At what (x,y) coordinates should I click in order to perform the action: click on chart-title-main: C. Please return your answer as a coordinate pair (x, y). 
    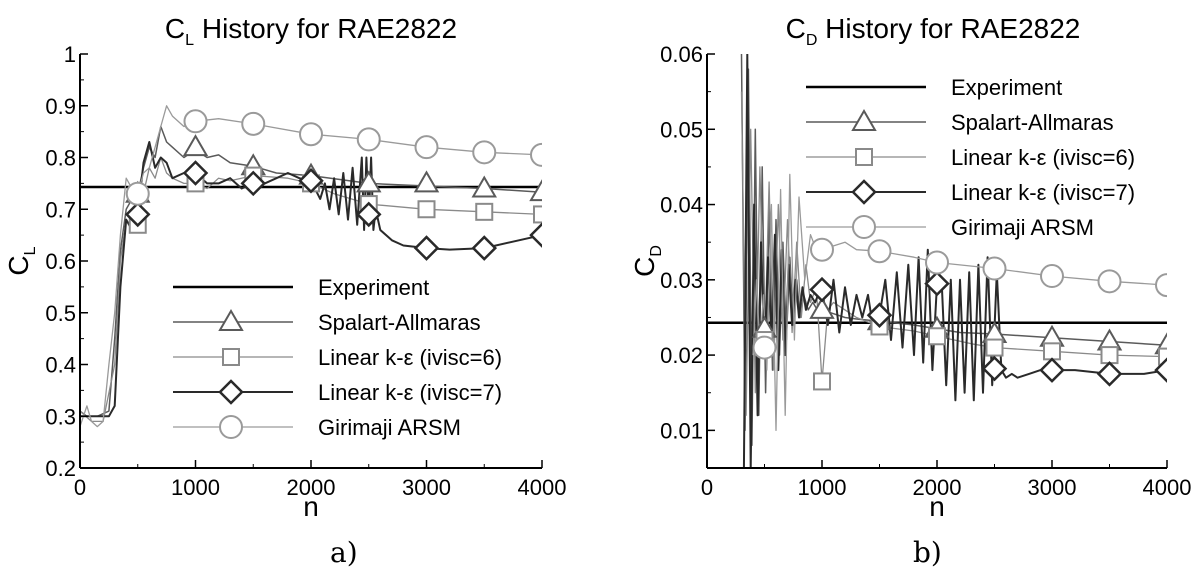
    Looking at the image, I should click on (796, 28).